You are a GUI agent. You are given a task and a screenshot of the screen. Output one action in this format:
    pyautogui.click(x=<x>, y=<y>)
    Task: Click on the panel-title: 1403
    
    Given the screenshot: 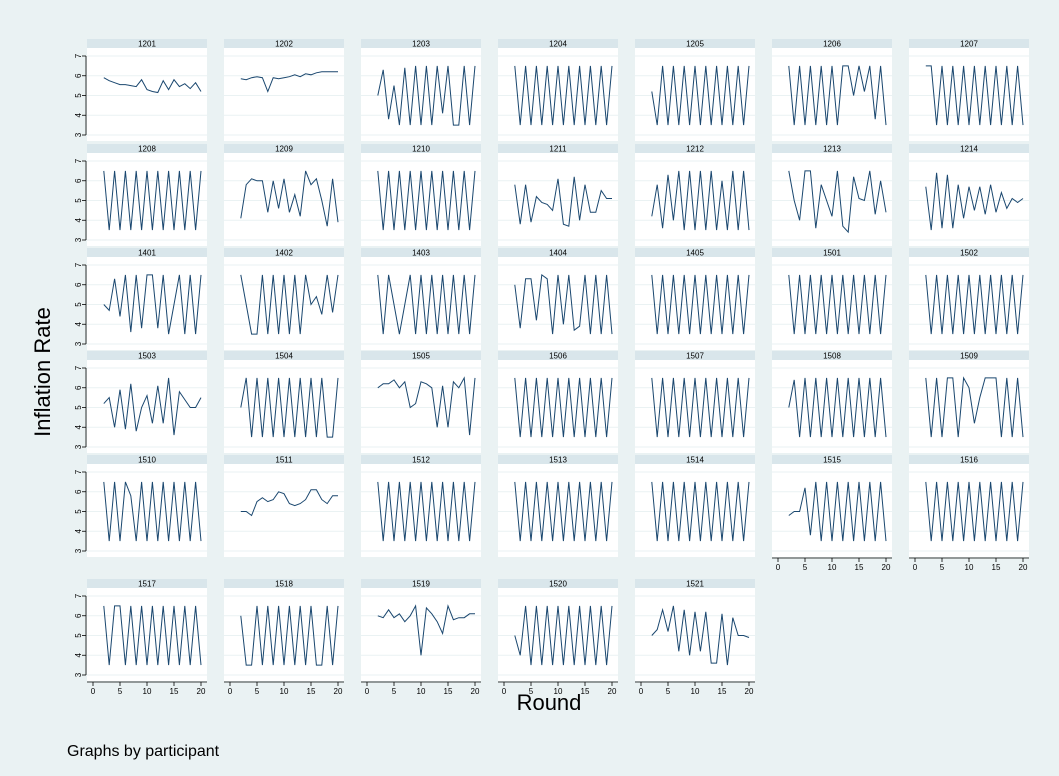 What is the action you would take?
    pyautogui.click(x=421, y=253)
    